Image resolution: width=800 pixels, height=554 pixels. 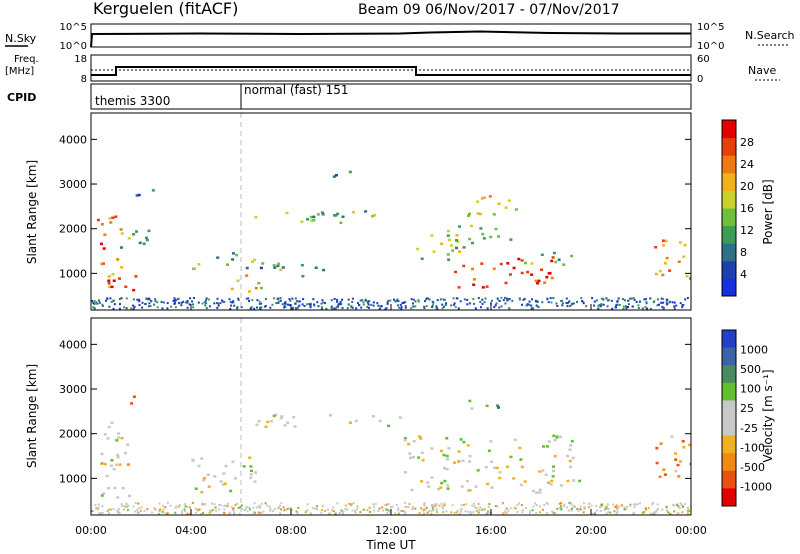 I want to click on colorbar-frame, so click(x=729, y=418).